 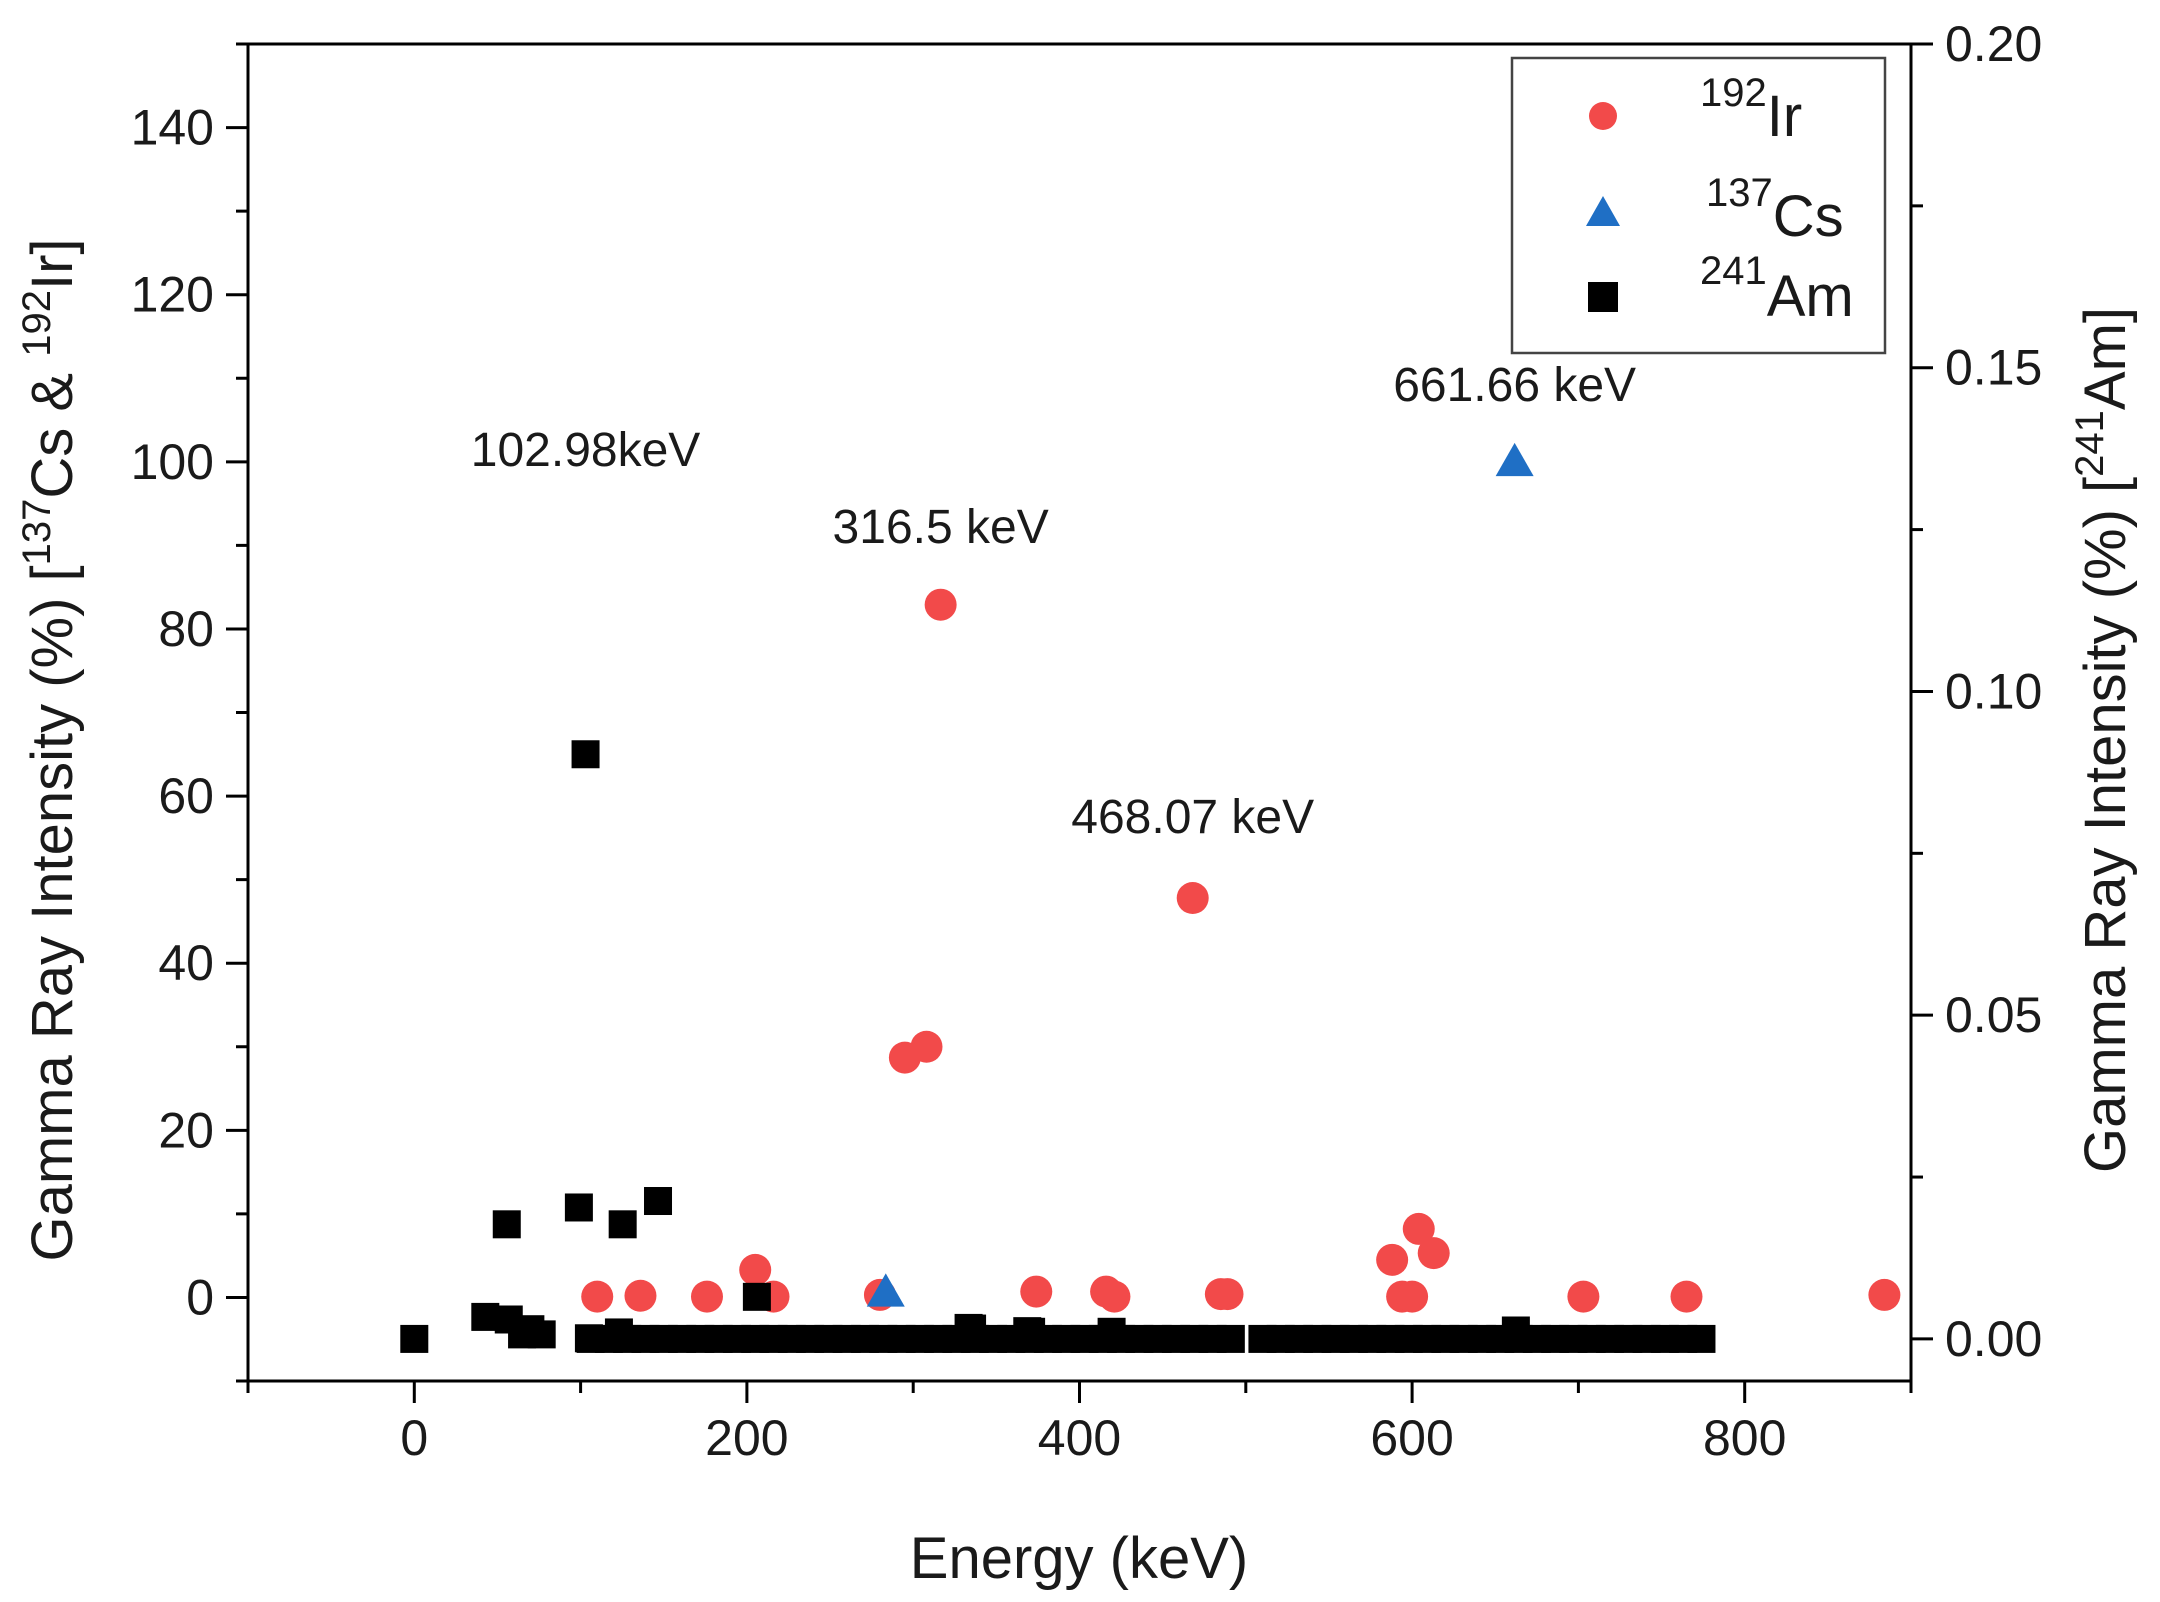 I want to click on y-tick-label-0: 0, so click(x=200, y=1297).